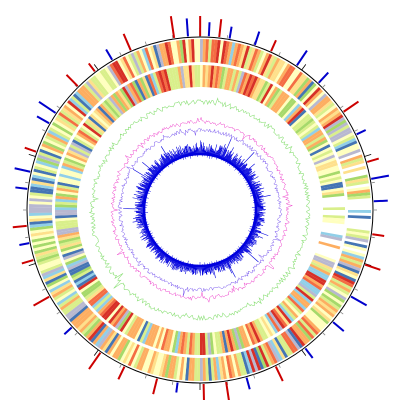 The image size is (400, 400). What do you see at coordinates (58, 107) in the screenshot?
I see `scale-tick` at bounding box center [58, 107].